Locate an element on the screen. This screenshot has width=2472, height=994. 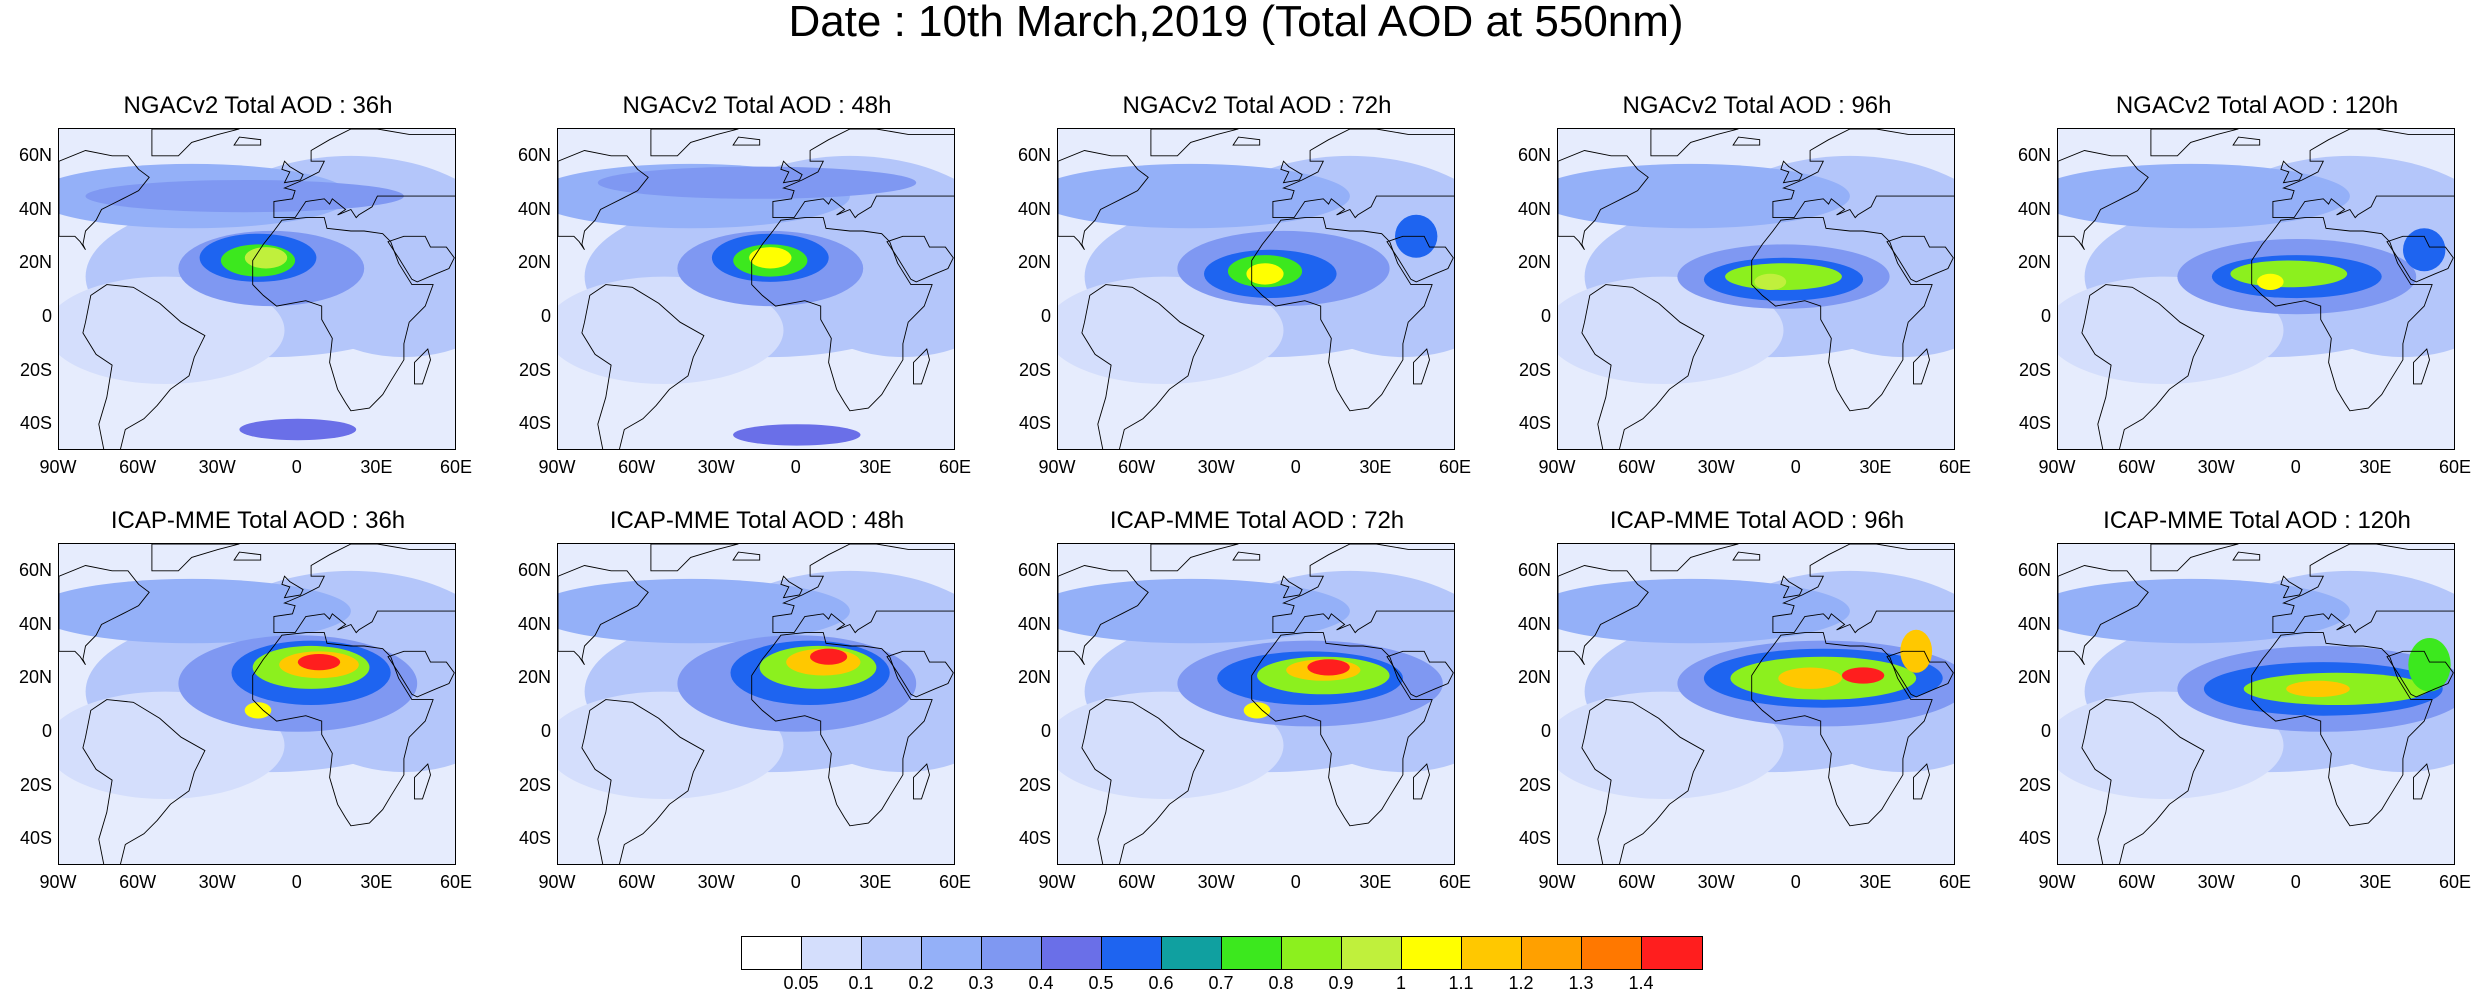
panel-title: ICAP-MME Total AOD : 36h is located at coordinates (258, 520).